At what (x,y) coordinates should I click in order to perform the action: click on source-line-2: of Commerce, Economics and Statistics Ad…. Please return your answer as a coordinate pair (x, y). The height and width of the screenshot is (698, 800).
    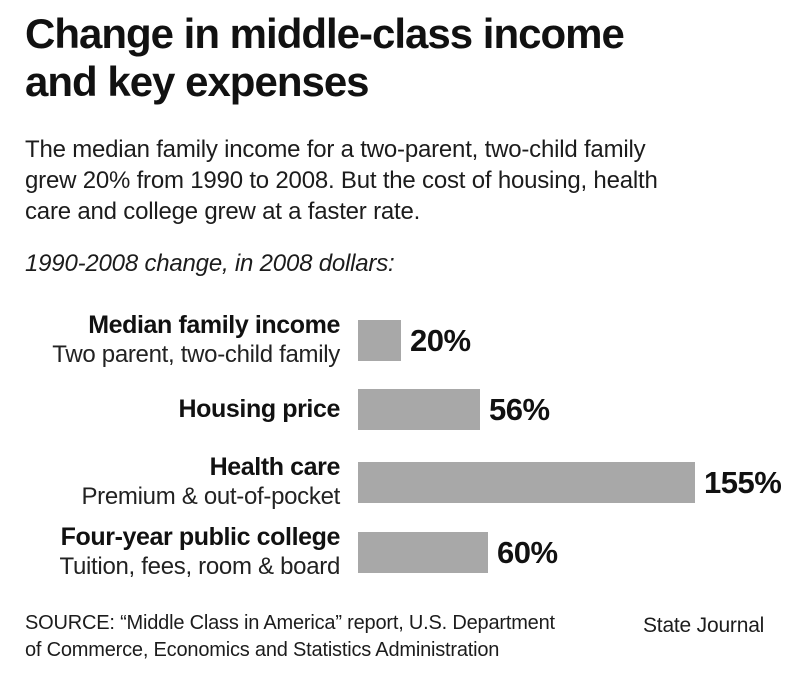
    Looking at the image, I should click on (262, 650).